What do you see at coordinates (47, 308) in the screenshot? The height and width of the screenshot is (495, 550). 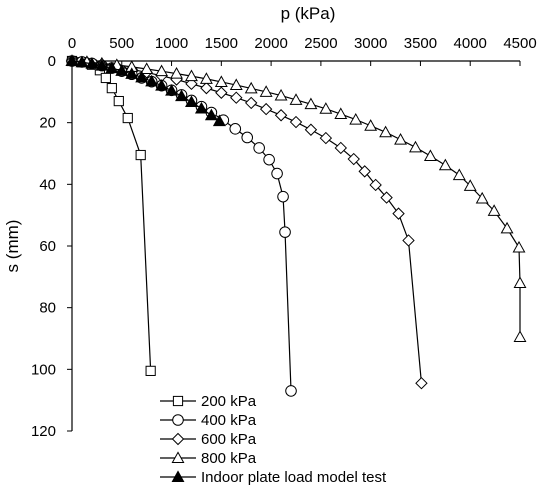 I see `y-tick-label: 80` at bounding box center [47, 308].